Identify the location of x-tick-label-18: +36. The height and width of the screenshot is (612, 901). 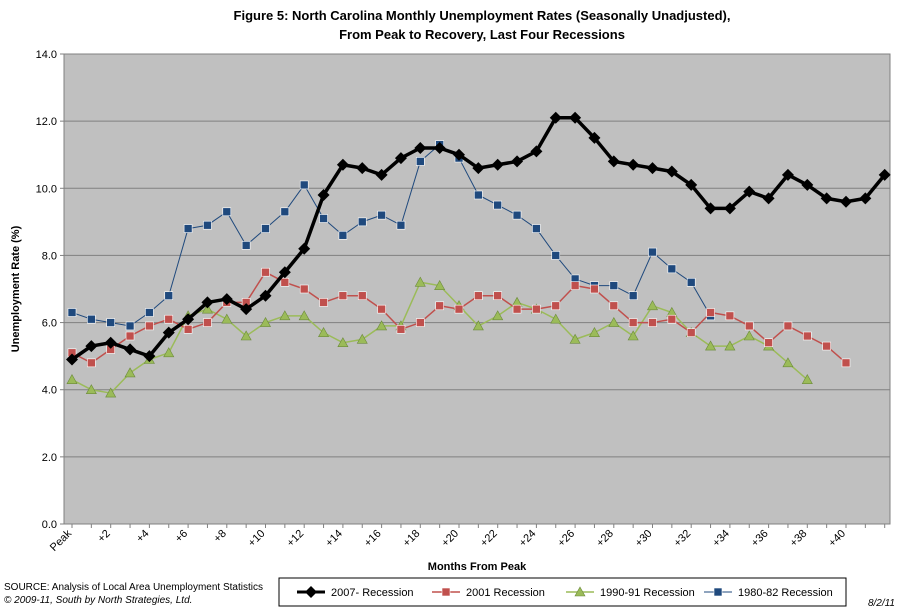
(760, 539).